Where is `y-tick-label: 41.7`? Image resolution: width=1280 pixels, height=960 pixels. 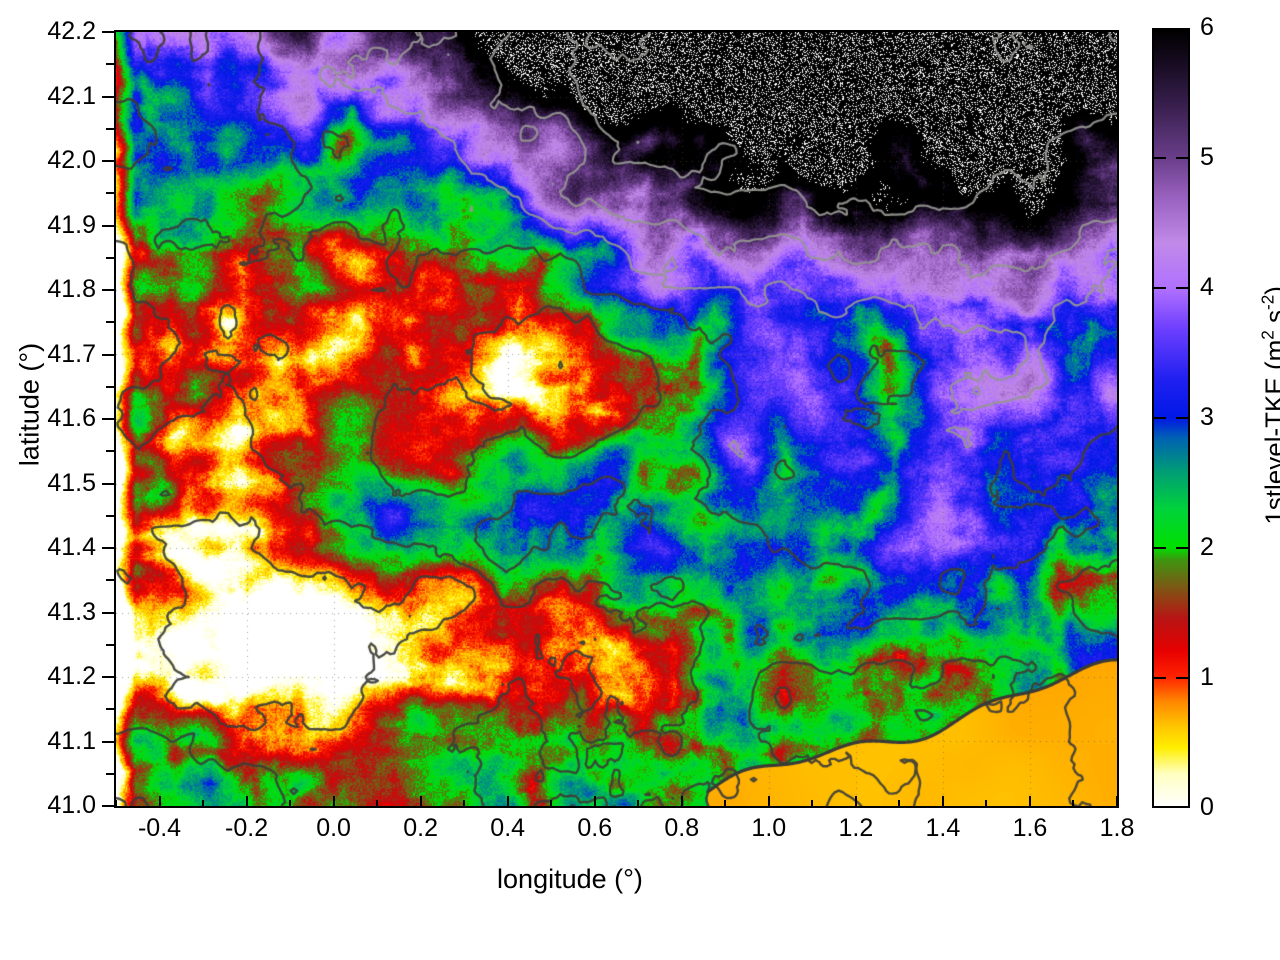
y-tick-label: 41.7 is located at coordinates (71, 353).